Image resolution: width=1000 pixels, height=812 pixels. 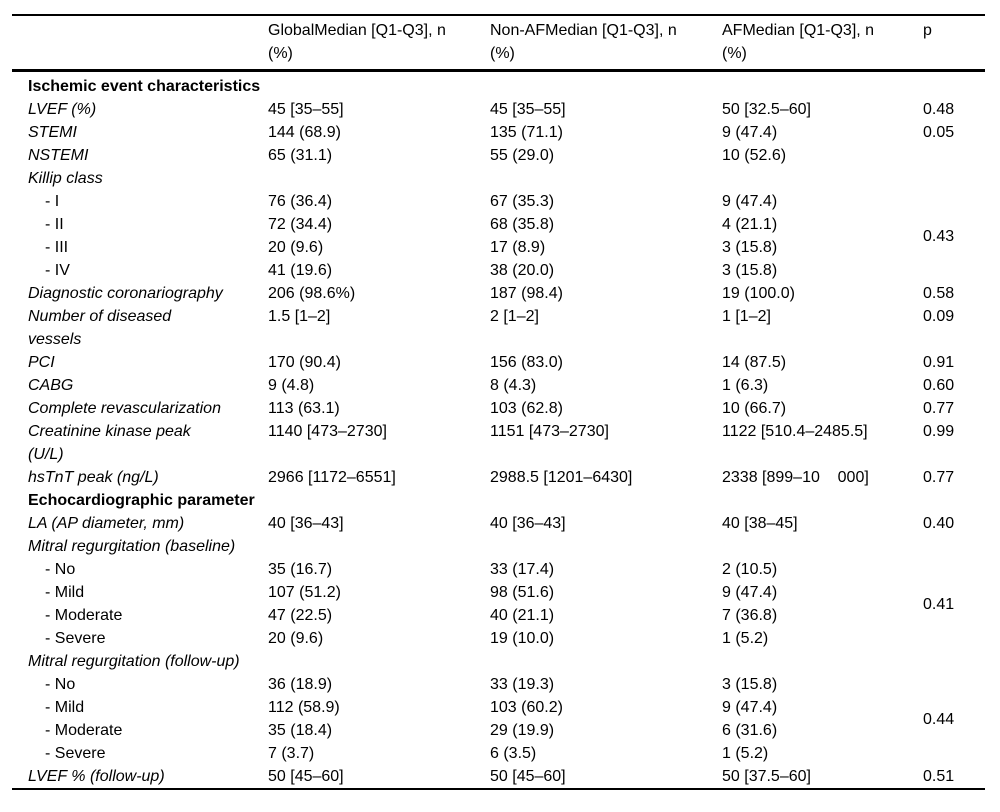 What do you see at coordinates (125, 293) in the screenshot?
I see `row-label: Diagnostic coronariography` at bounding box center [125, 293].